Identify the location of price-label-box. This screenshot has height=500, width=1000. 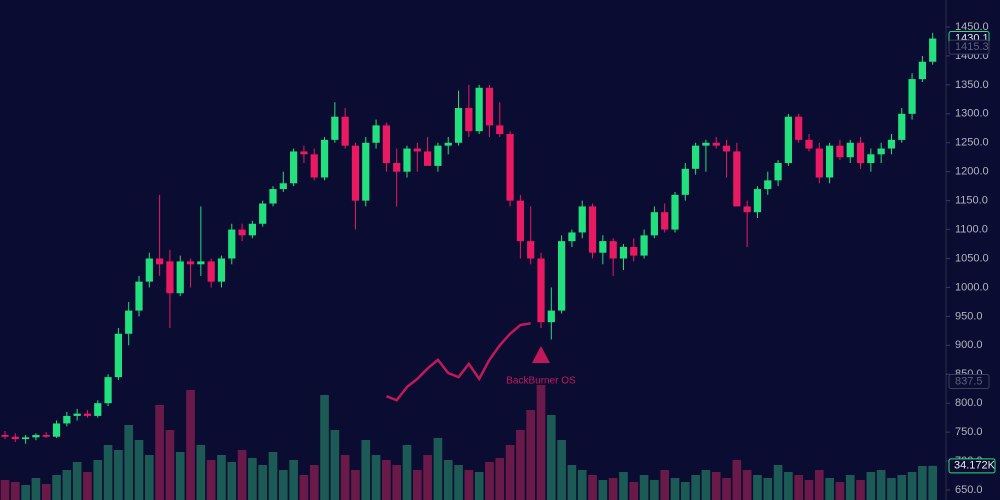
(969, 47).